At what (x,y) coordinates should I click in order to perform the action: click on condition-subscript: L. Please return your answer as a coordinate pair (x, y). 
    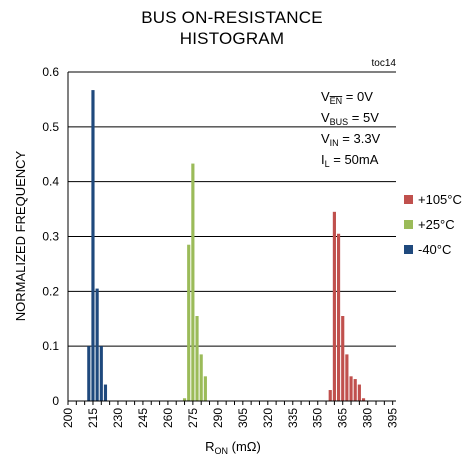
    Looking at the image, I should click on (327, 164).